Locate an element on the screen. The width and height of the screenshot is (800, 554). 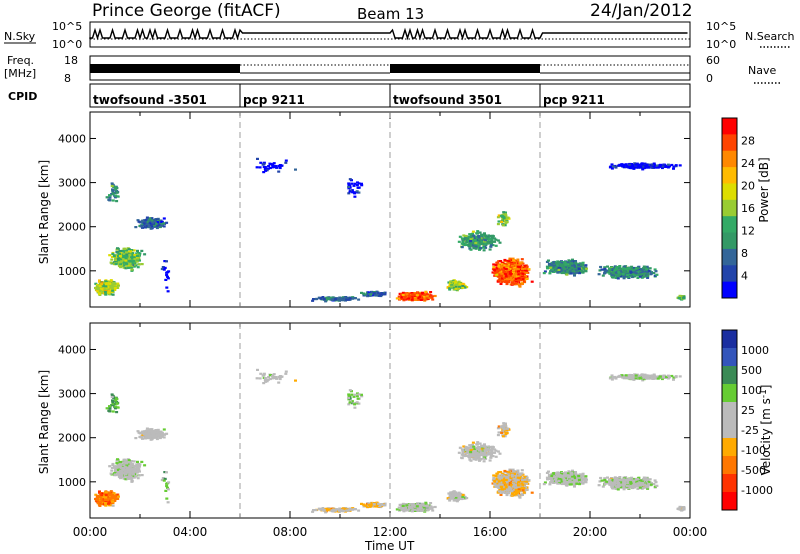
cpid-segment-label: twofsound -3501 is located at coordinates (150, 100).